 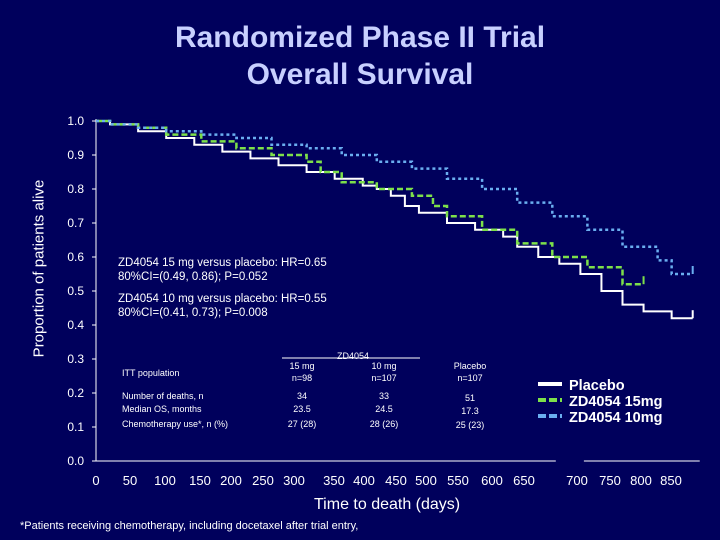 I want to click on table-cell-10mg-median: 24.5, so click(x=384, y=409).